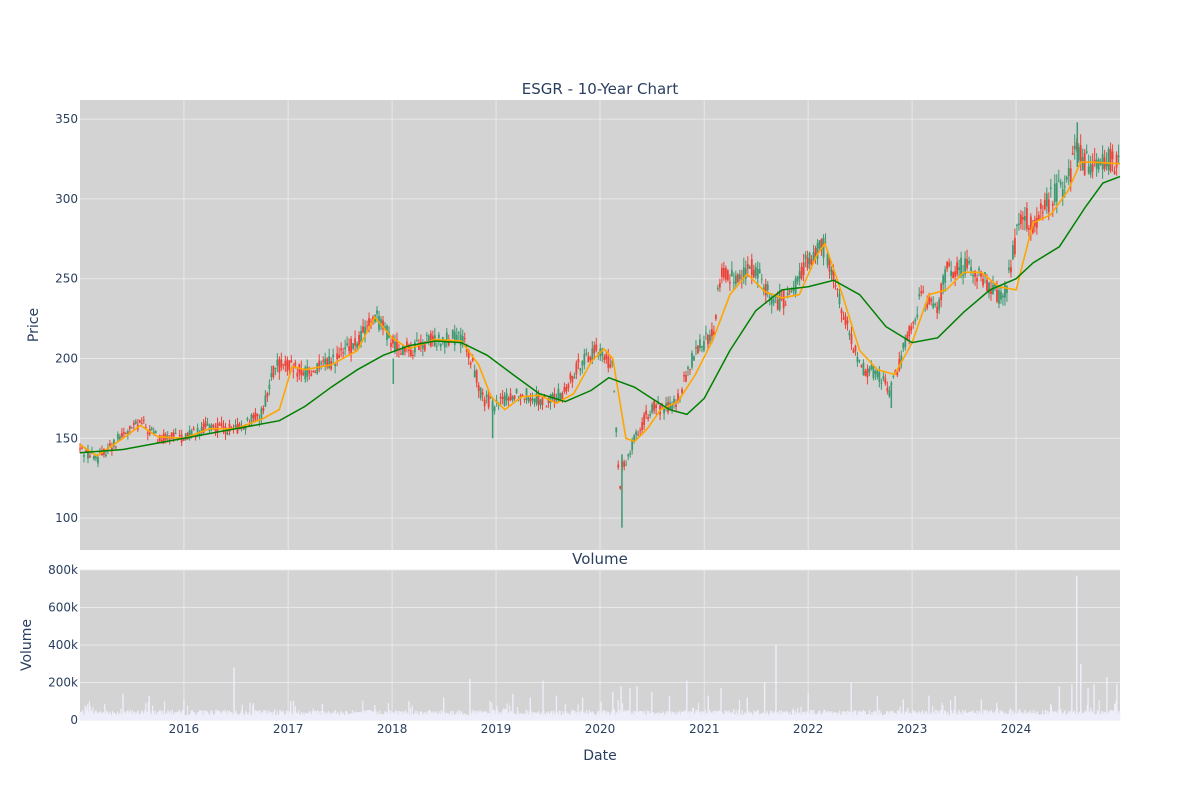  What do you see at coordinates (1117, 702) in the screenshot?
I see `volume-spike-bar` at bounding box center [1117, 702].